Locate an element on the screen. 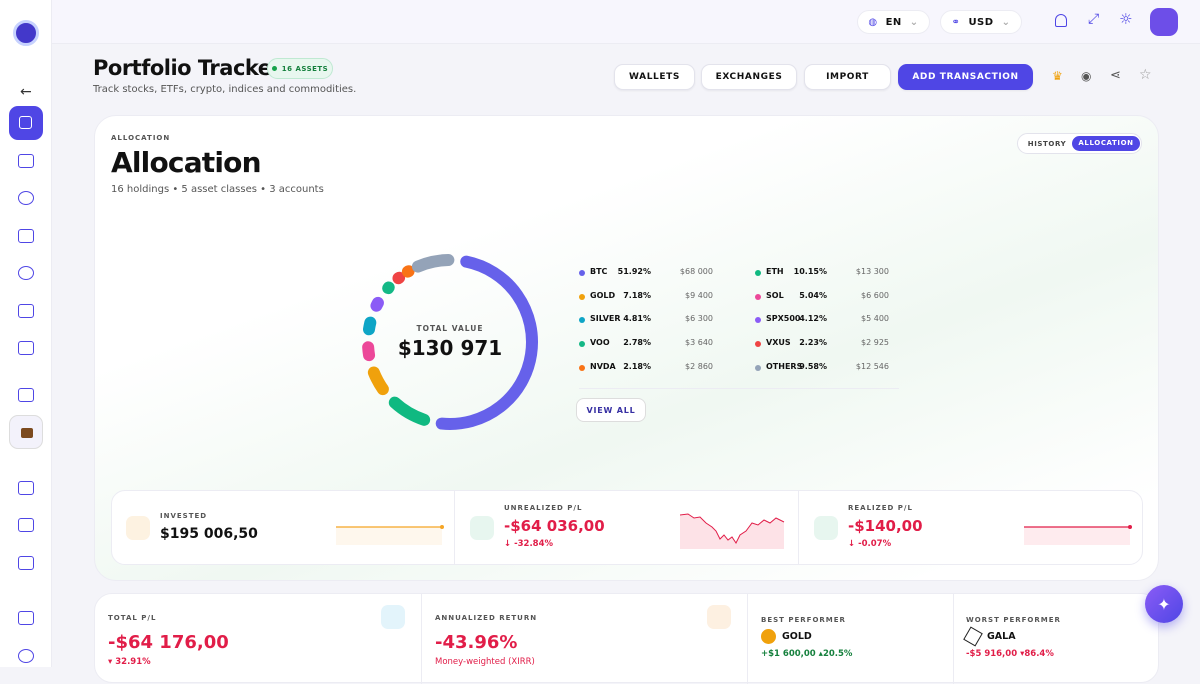 The height and width of the screenshot is (684, 1200). total-pl-icon is located at coordinates (393, 617).